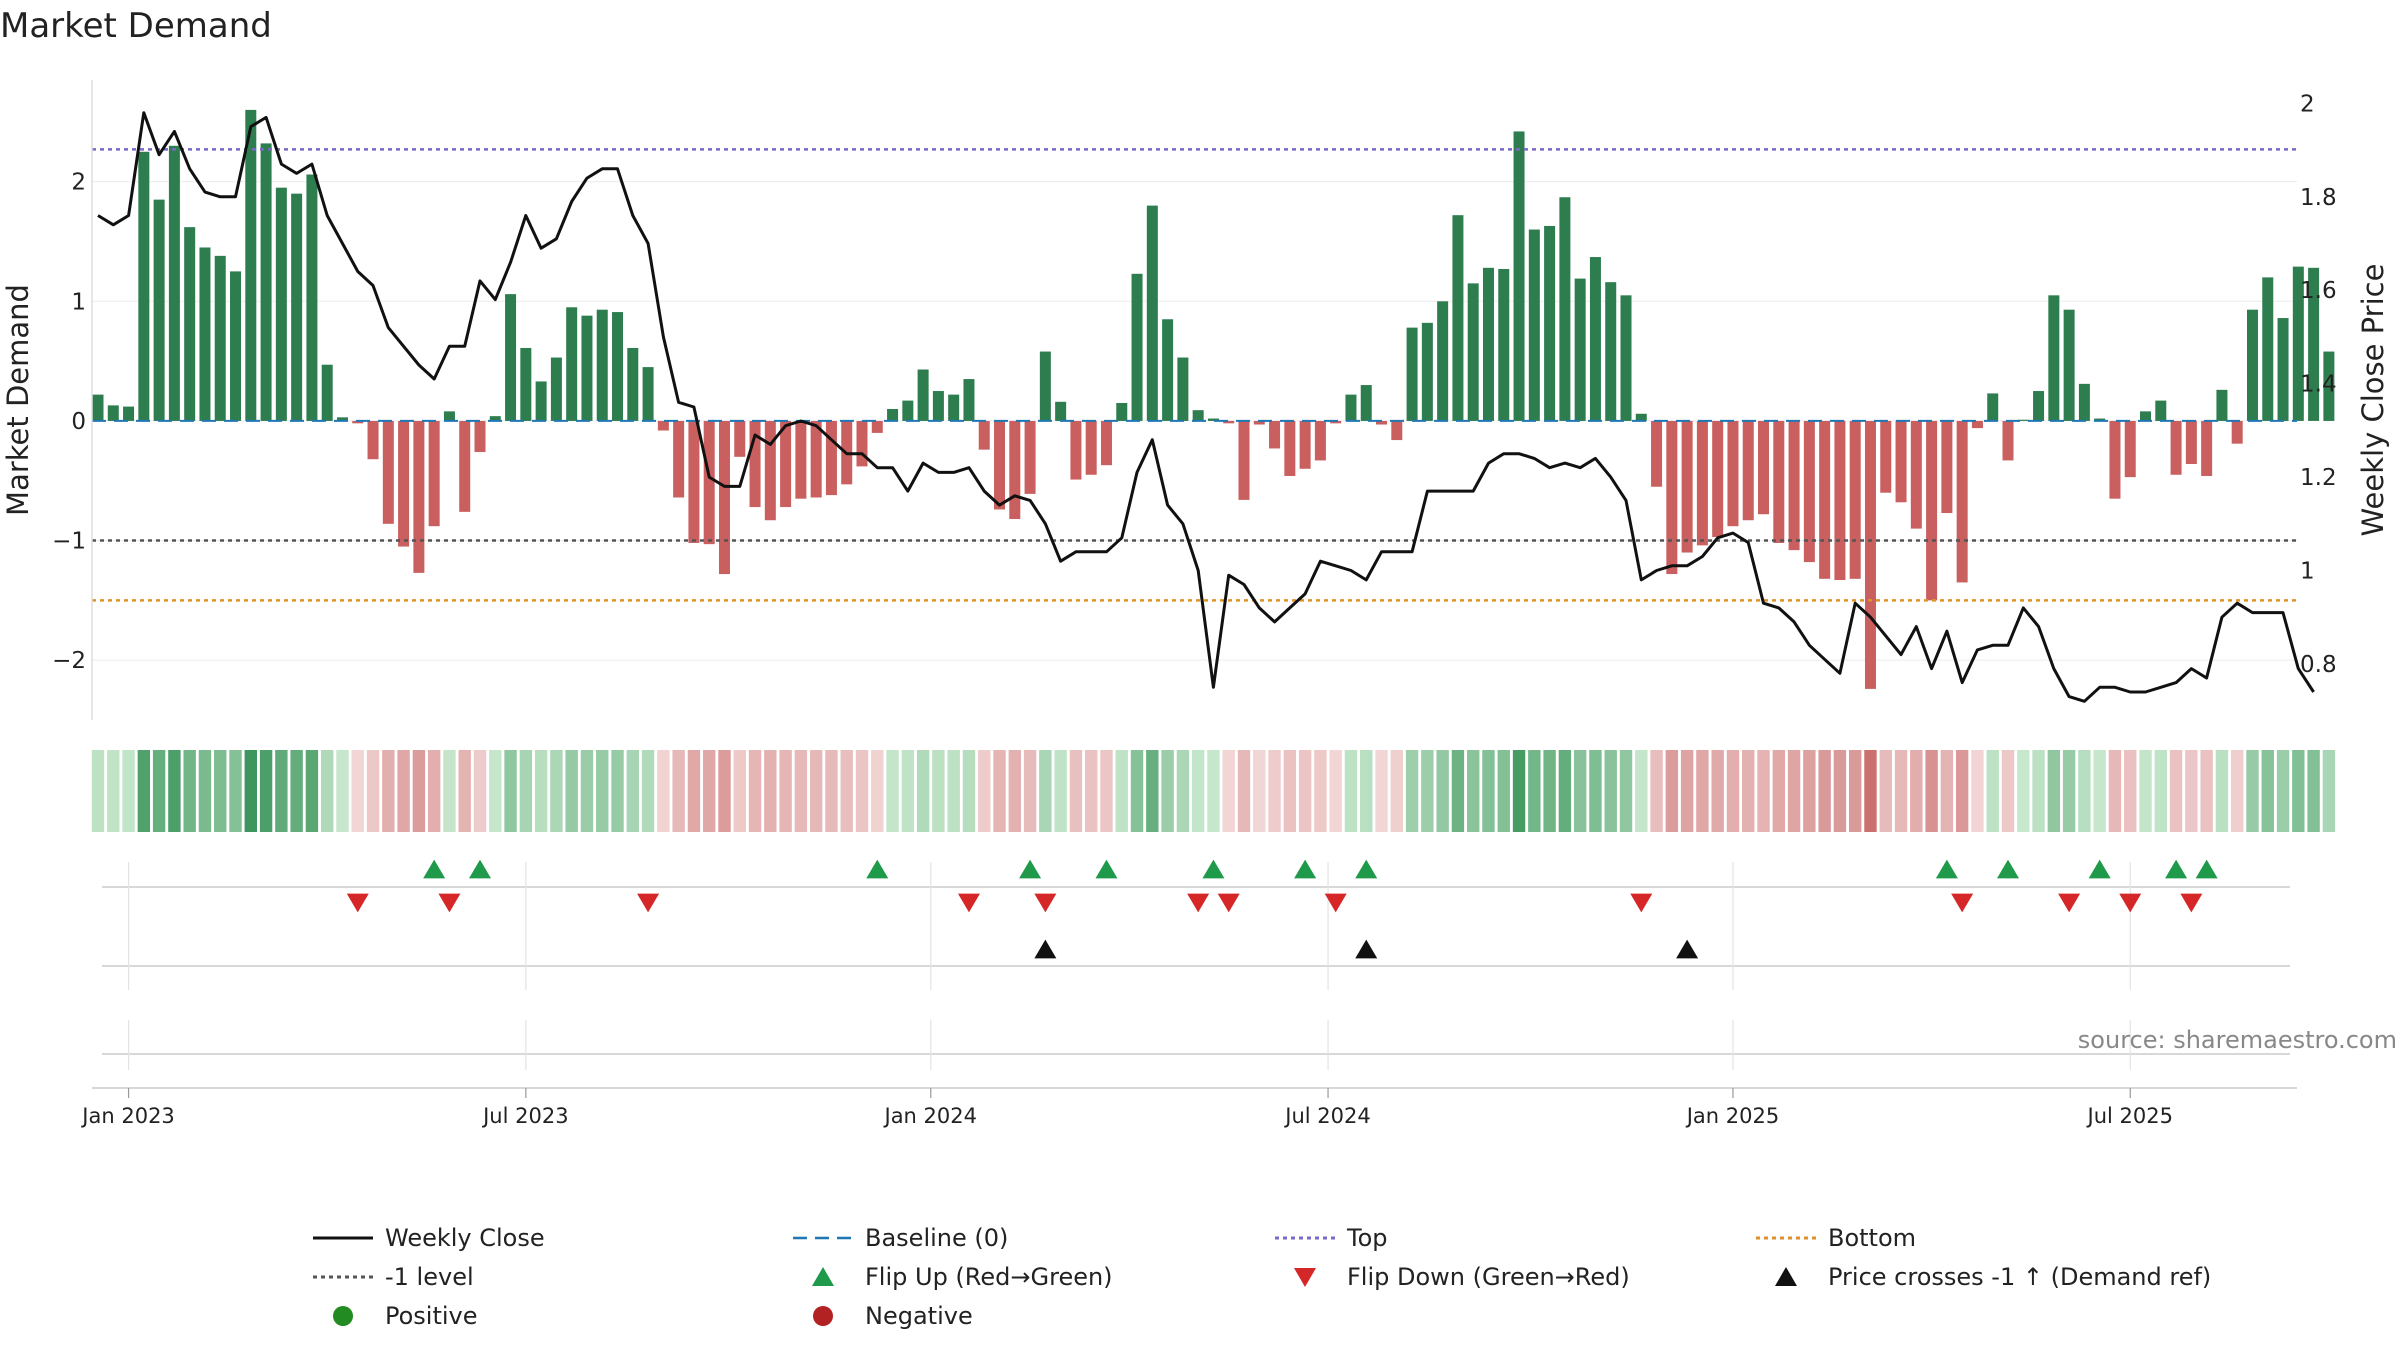  What do you see at coordinates (1045, 949) in the screenshot?
I see `cross-marker` at bounding box center [1045, 949].